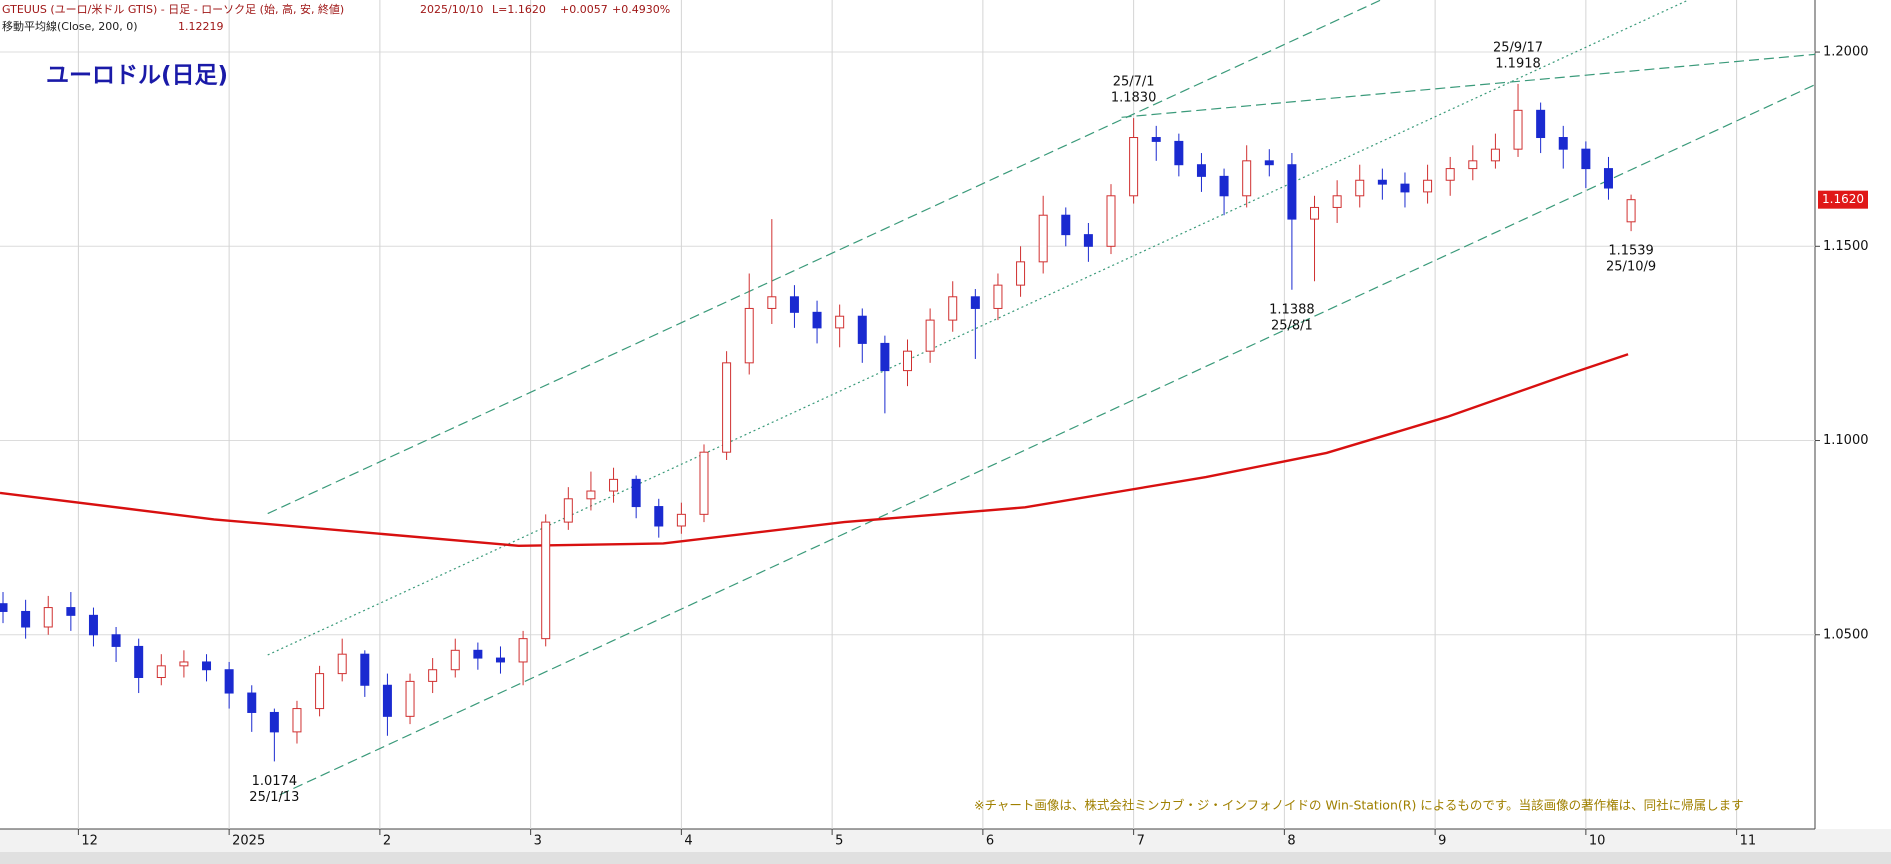 The width and height of the screenshot is (1891, 864). I want to click on annotation-date: 25/7/1, so click(1134, 82).